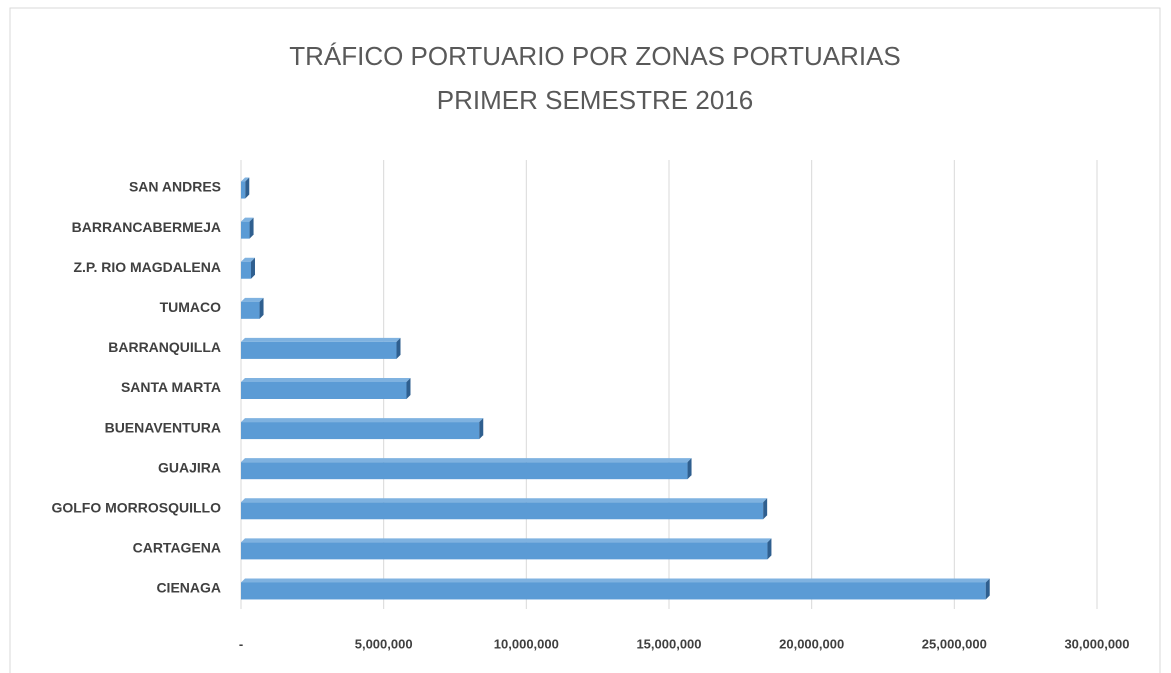 The width and height of the screenshot is (1171, 673). I want to click on x-tick-label: 30,000,000, so click(1096, 643).